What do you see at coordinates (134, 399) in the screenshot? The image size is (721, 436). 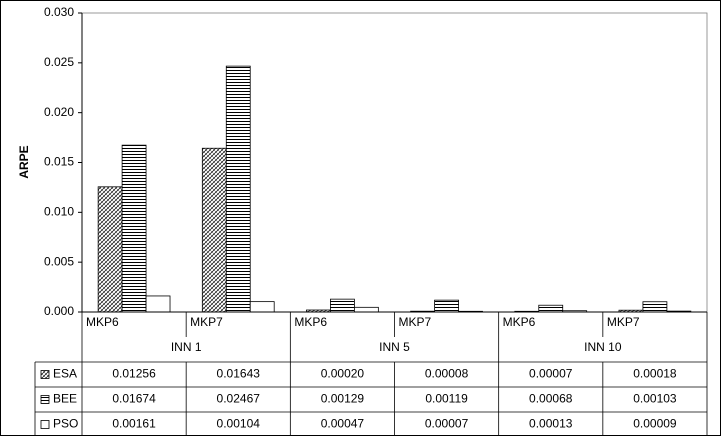 I see `table-value: 0.01674` at bounding box center [134, 399].